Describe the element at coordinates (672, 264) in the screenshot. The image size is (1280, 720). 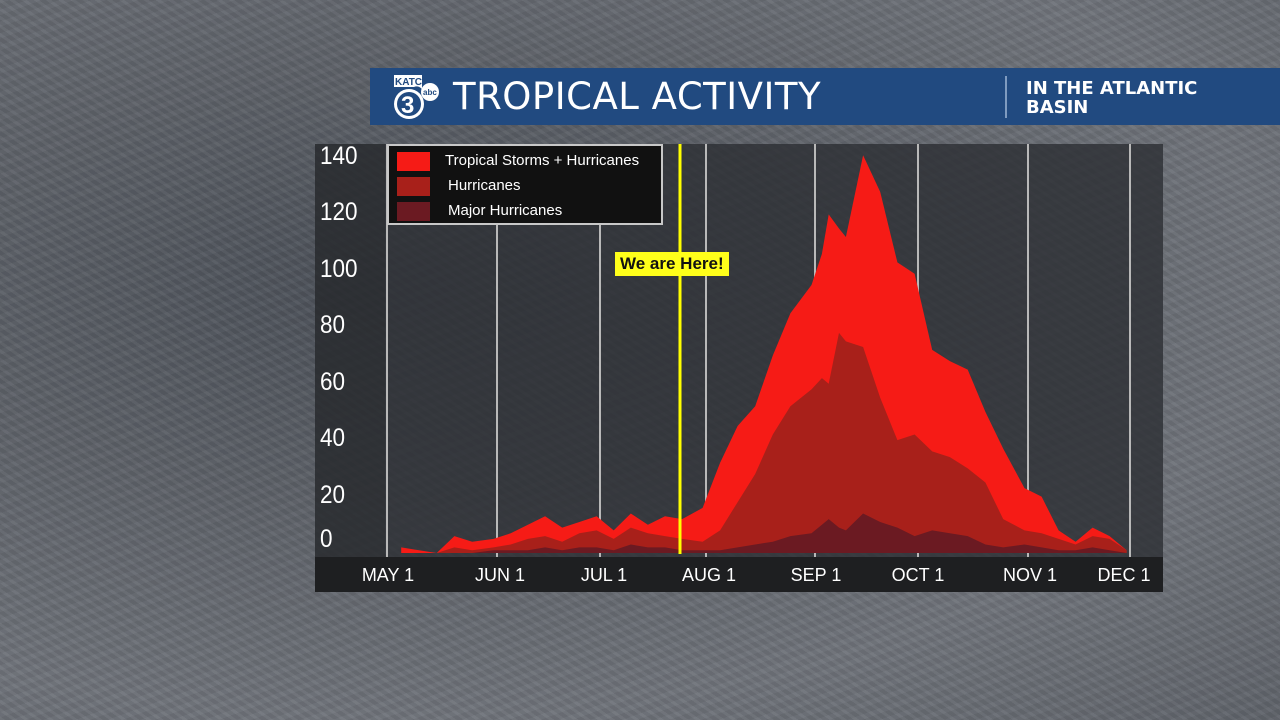
I see `we-are-here-label: We are Here!` at that location.